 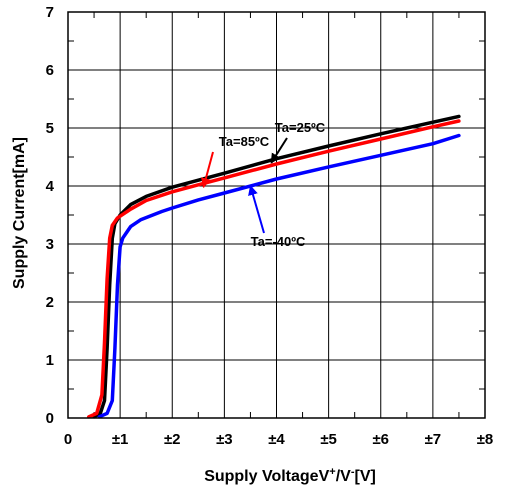 What do you see at coordinates (380, 439) in the screenshot?
I see `x-tick-label: ±6` at bounding box center [380, 439].